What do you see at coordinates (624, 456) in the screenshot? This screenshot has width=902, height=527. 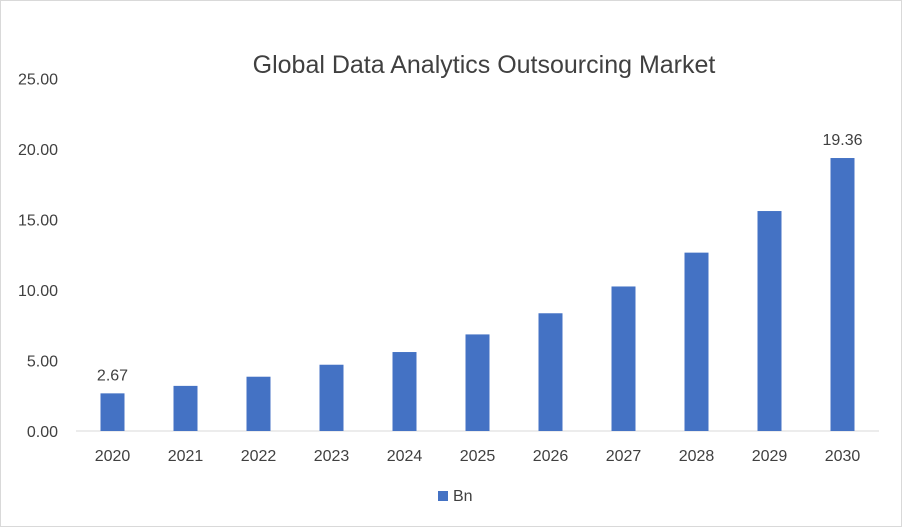 I see `x-tick-label: 2027` at bounding box center [624, 456].